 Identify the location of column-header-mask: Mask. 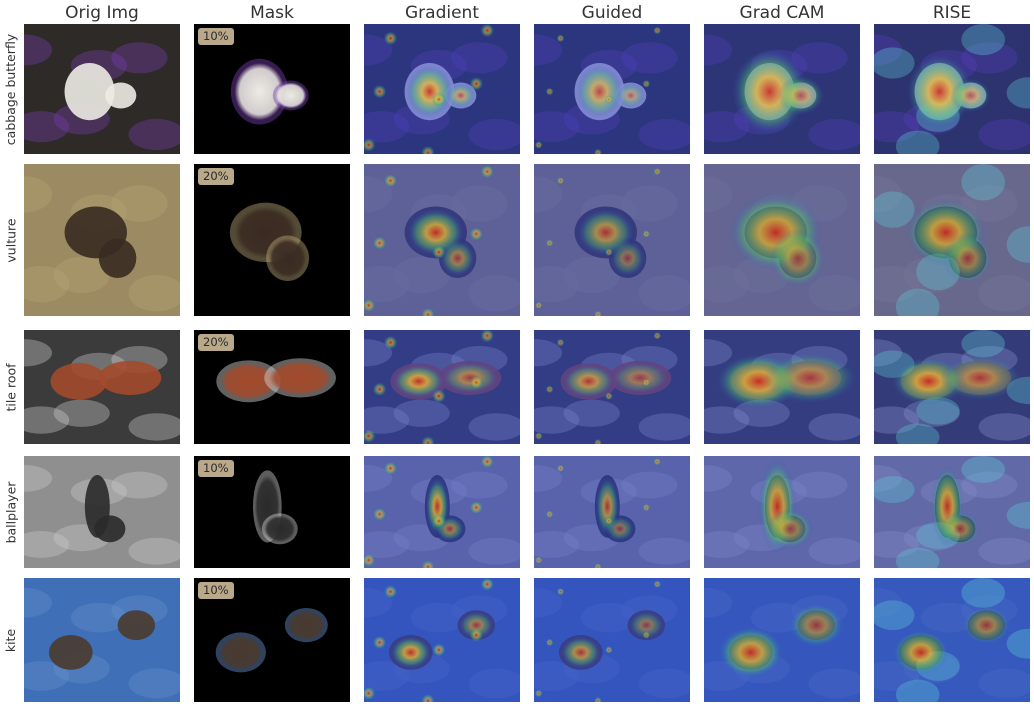
(272, 13).